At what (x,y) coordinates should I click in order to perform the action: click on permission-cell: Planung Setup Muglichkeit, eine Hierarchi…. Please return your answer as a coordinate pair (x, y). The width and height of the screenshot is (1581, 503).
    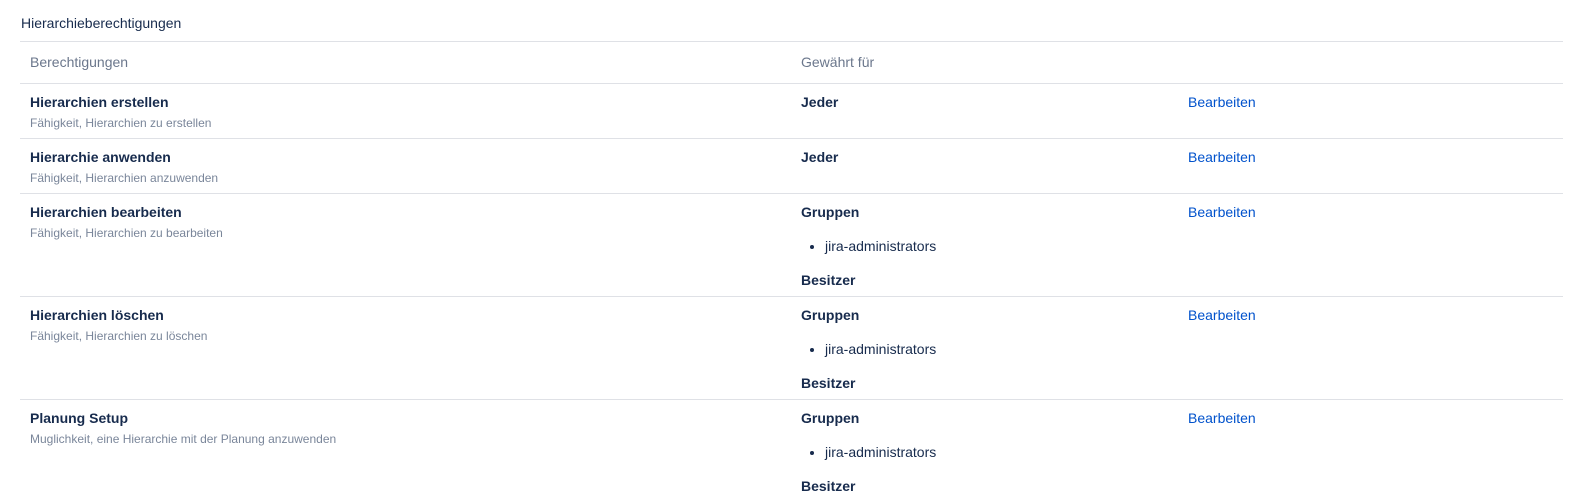
    Looking at the image, I should click on (405, 450).